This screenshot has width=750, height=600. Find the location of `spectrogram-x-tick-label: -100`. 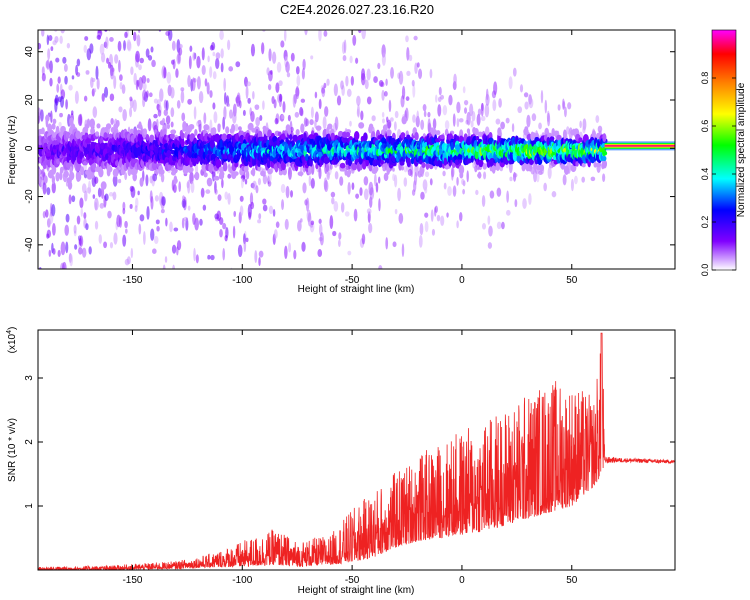

spectrogram-x-tick-label: -100 is located at coordinates (242, 280).